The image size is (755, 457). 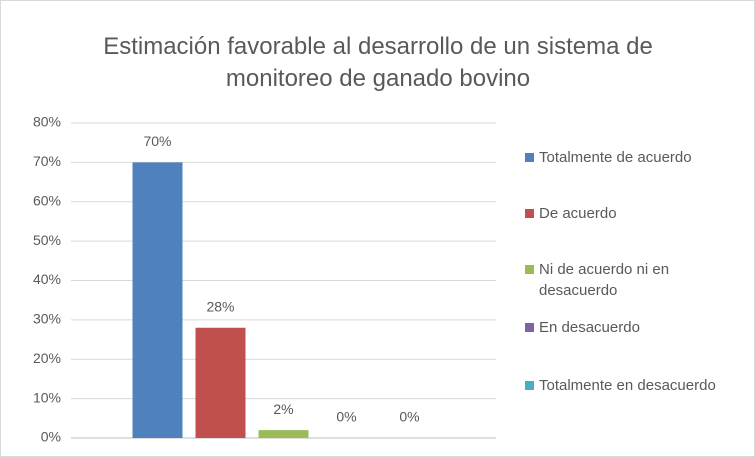 I want to click on legend-label: Ni de acuerdo ni en desacuerdo, so click(x=604, y=280).